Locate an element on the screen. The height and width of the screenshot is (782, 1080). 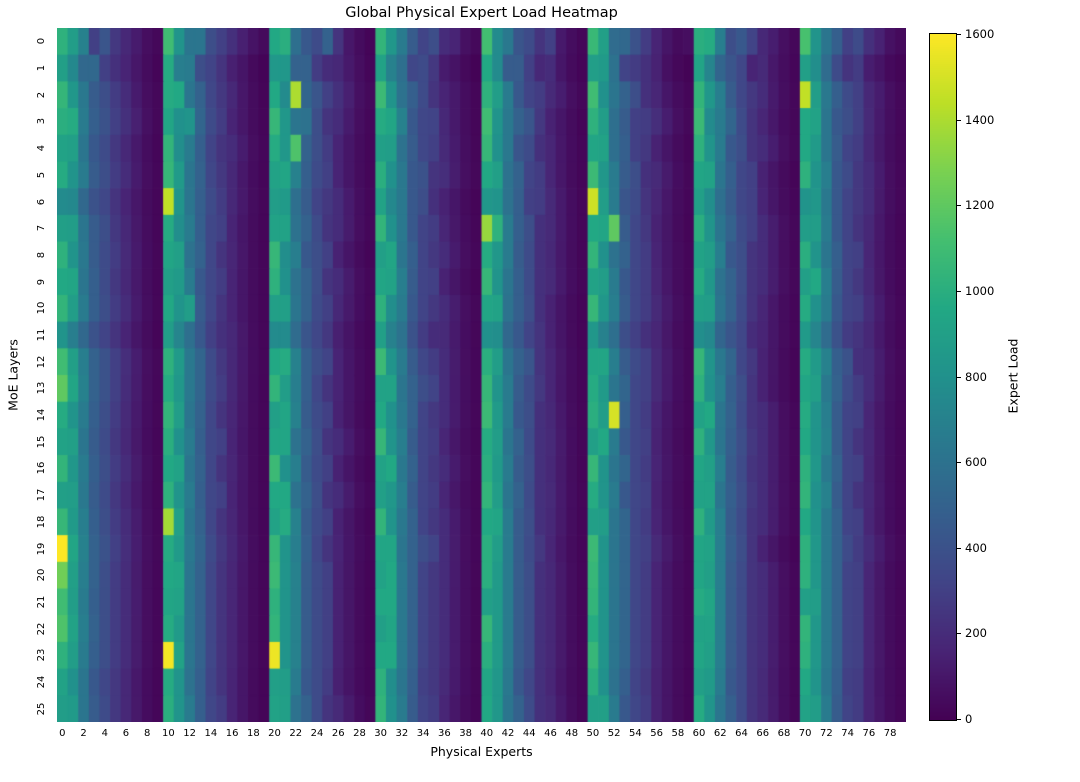
x-tick-label: 14 is located at coordinates (211, 733).